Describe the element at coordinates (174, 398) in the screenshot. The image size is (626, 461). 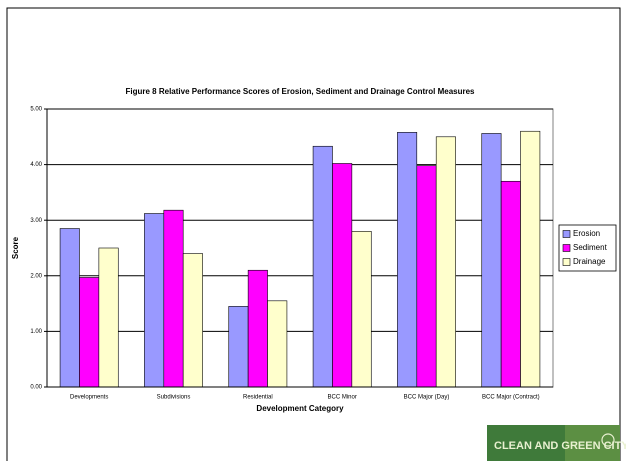
I see `x-tick-label: Subdivisions` at that location.